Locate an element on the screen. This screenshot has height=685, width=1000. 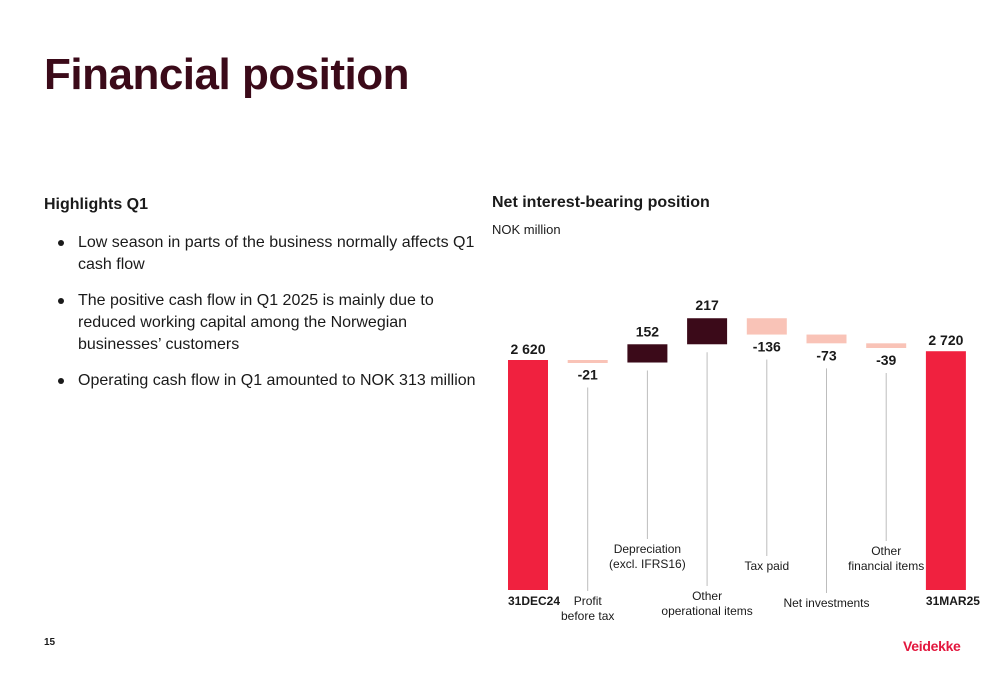
category-label: Net investments is located at coordinates (826, 603).